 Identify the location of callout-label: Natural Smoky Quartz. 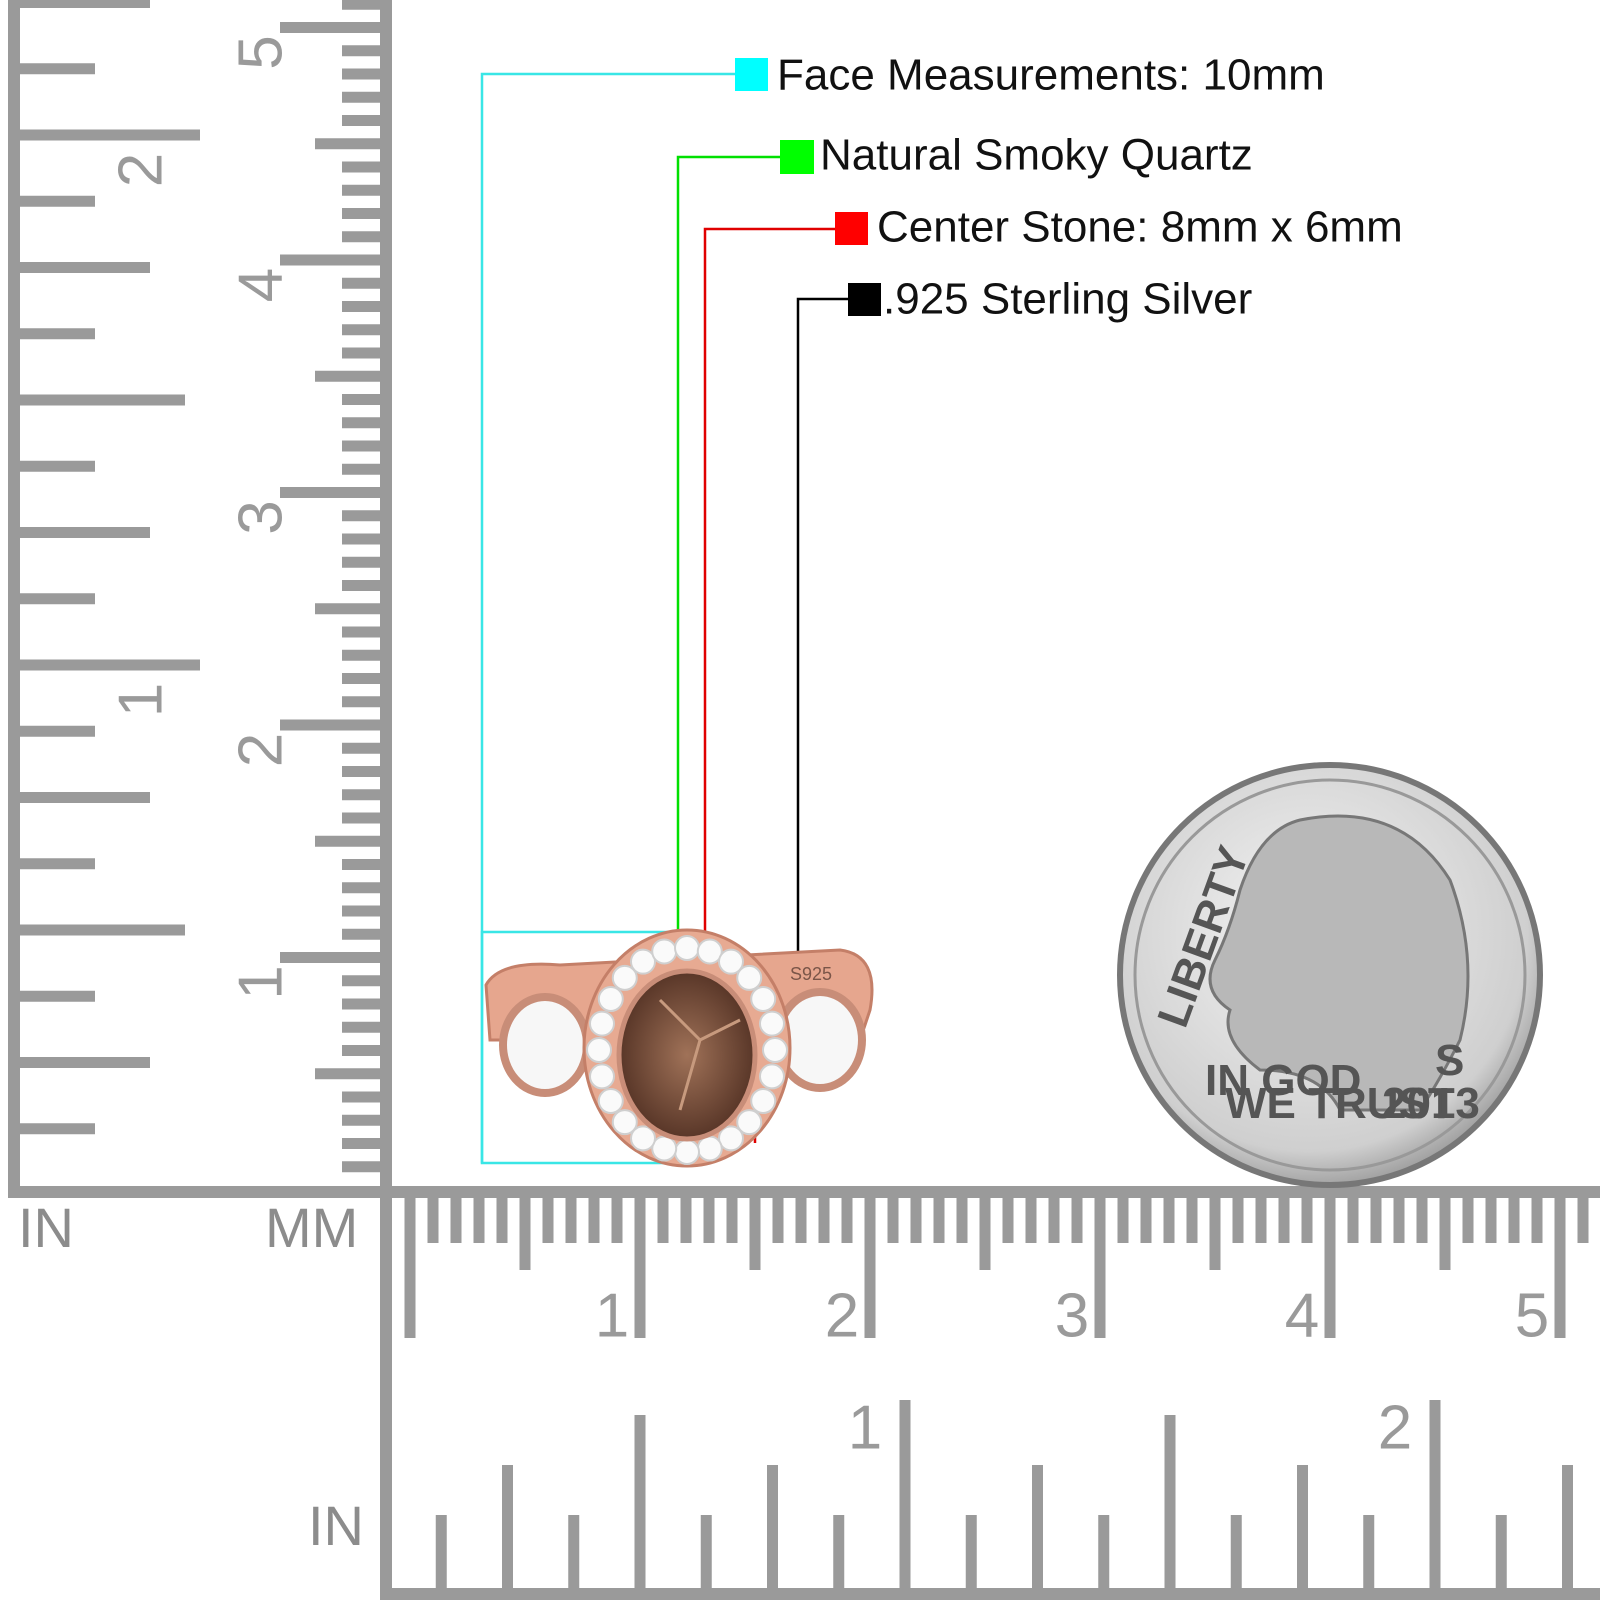
(1036, 155).